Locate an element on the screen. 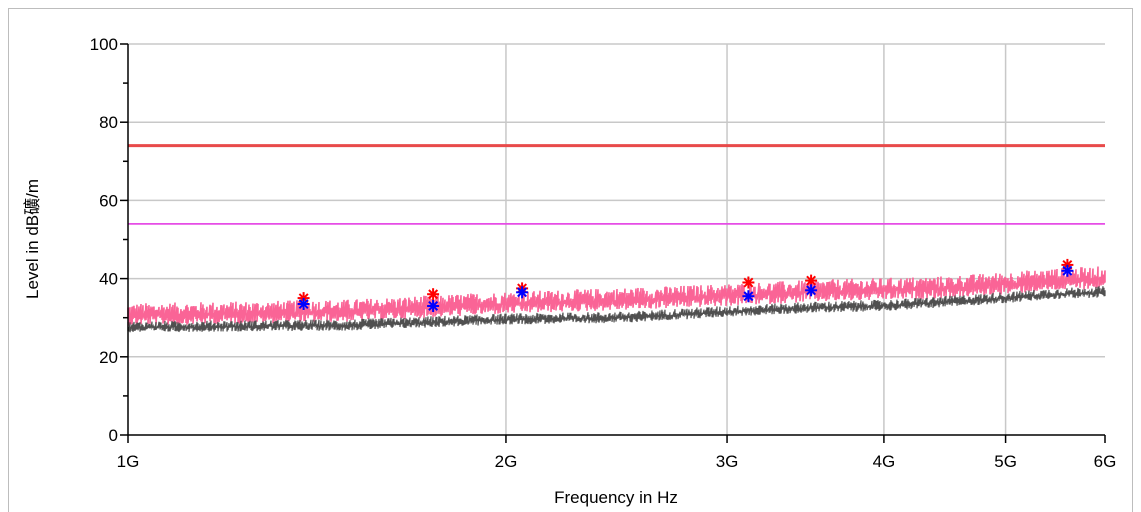  y-tick-label: 0 is located at coordinates (113, 435).